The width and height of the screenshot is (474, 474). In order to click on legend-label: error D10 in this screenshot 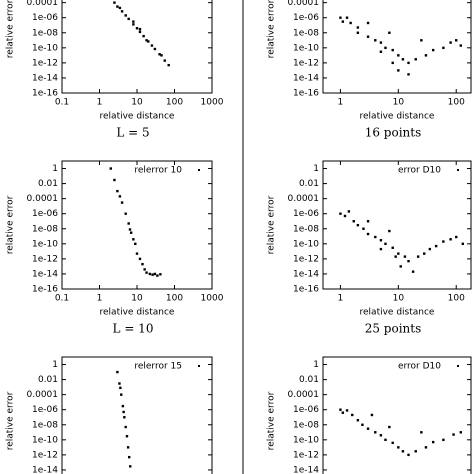, I will do `click(419, 171)`.